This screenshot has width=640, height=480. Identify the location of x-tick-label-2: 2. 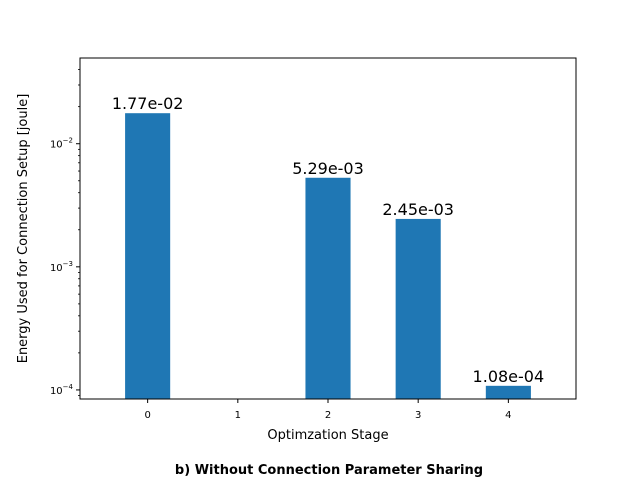
(328, 415).